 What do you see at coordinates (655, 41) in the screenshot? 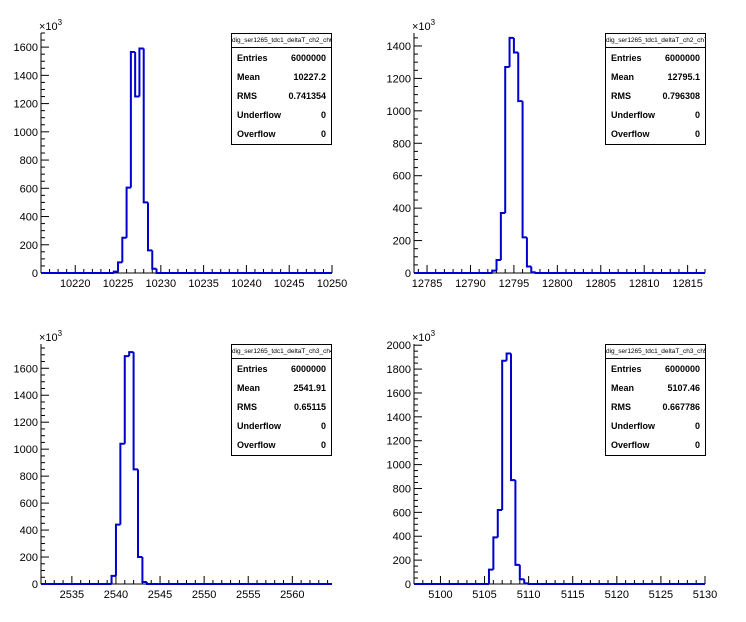
I see `stats-title: dig_ser1265_tdc1_deltaT_ch2_ch7` at bounding box center [655, 41].